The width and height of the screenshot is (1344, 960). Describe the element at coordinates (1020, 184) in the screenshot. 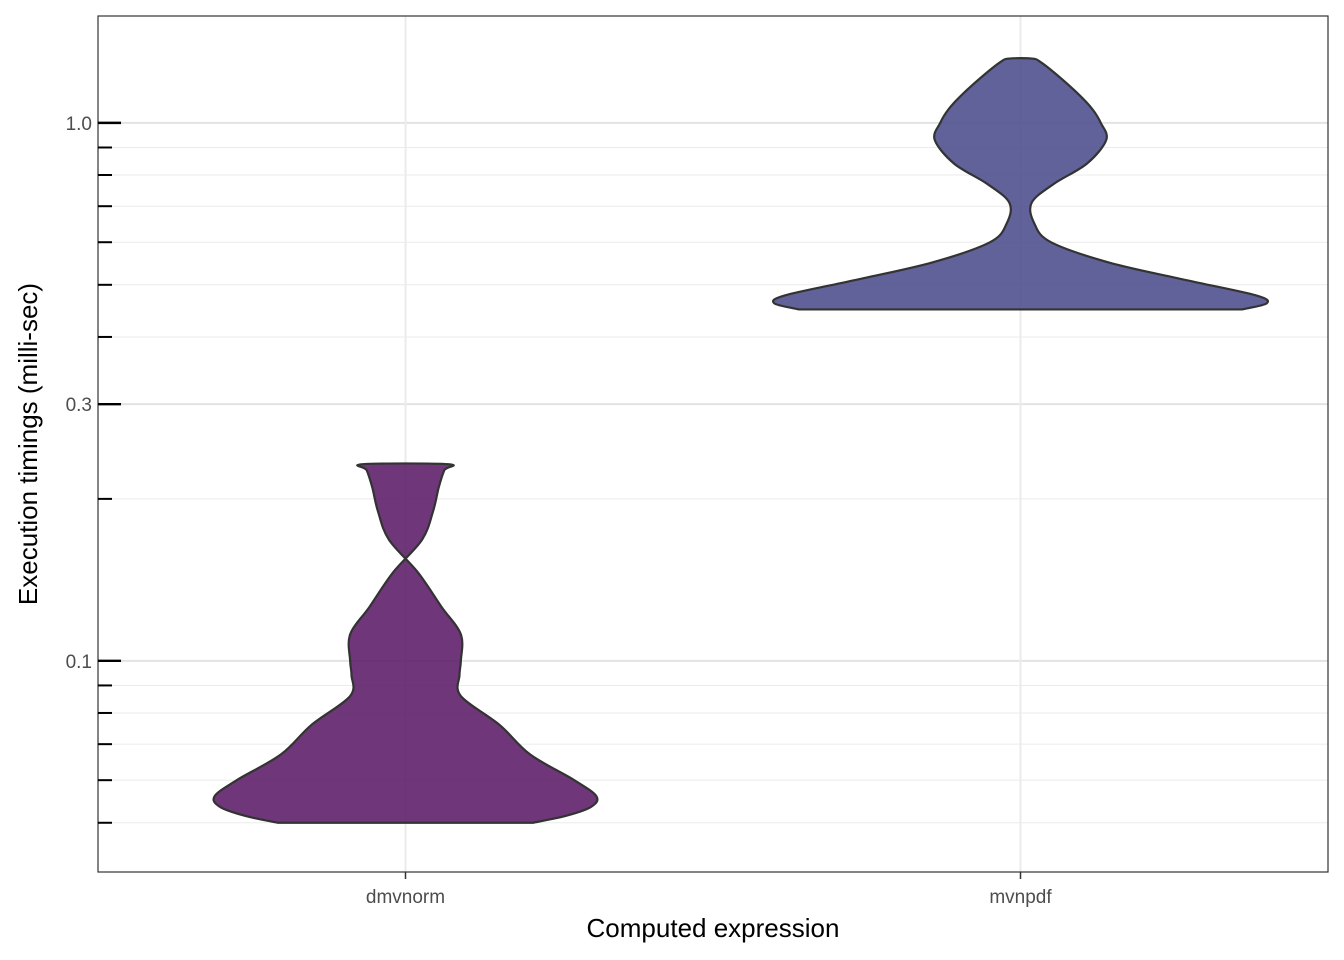

I see `violin-mvnpdf` at that location.